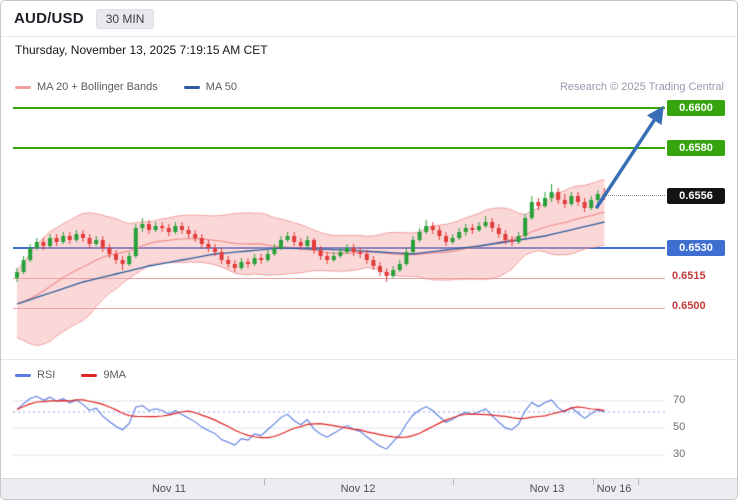  What do you see at coordinates (369, 19) in the screenshot?
I see `header: AUD/USD 30 MIN` at bounding box center [369, 19].